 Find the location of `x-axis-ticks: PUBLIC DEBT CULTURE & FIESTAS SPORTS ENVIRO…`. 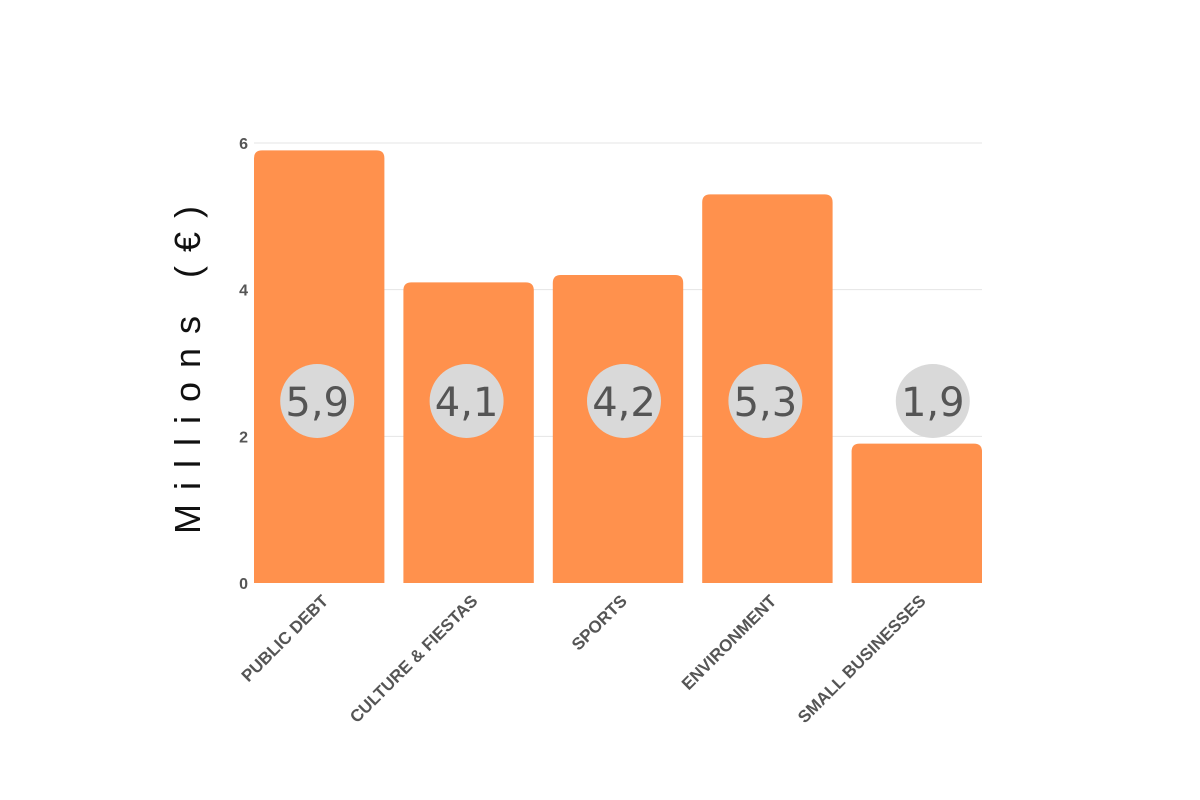

x-axis-ticks: PUBLIC DEBT CULTURE & FIESTAS SPORTS ENVIRO… is located at coordinates (584, 659).